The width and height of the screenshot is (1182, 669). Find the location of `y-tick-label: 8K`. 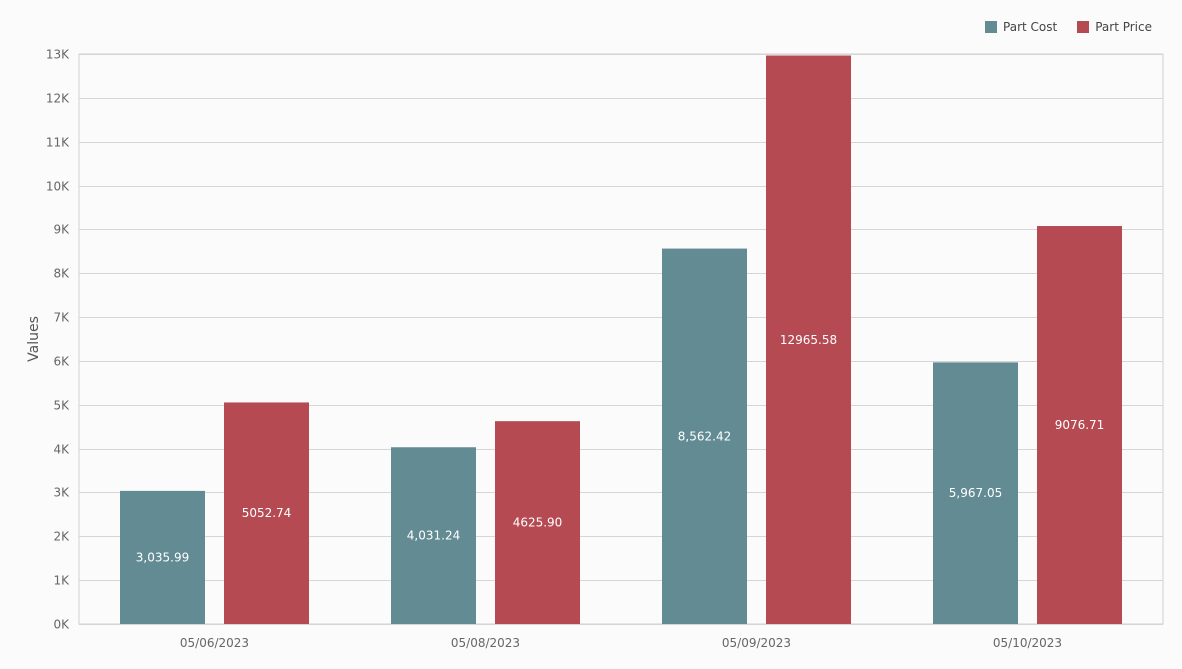

y-tick-label: 8K is located at coordinates (61, 274).